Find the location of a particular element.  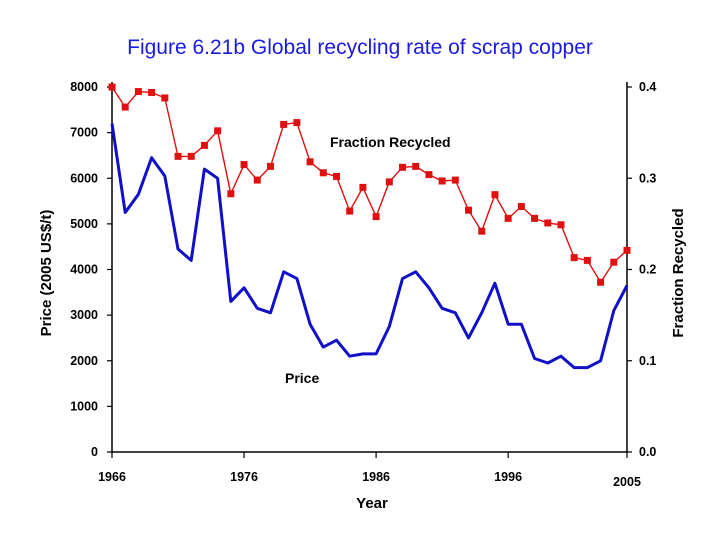

x-tick-label: 1996 is located at coordinates (508, 477).